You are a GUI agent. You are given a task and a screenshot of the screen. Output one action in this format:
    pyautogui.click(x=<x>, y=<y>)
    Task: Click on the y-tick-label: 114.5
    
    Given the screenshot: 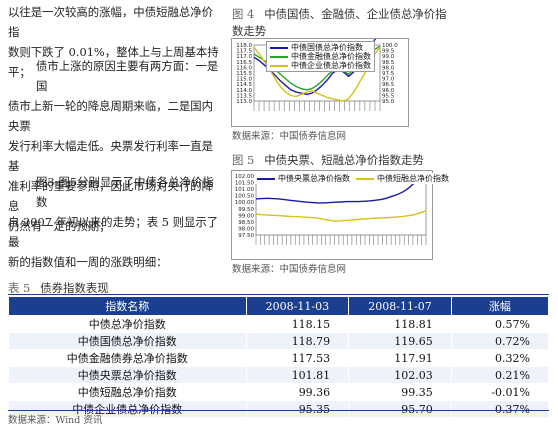 What is the action you would take?
    pyautogui.click(x=244, y=85)
    